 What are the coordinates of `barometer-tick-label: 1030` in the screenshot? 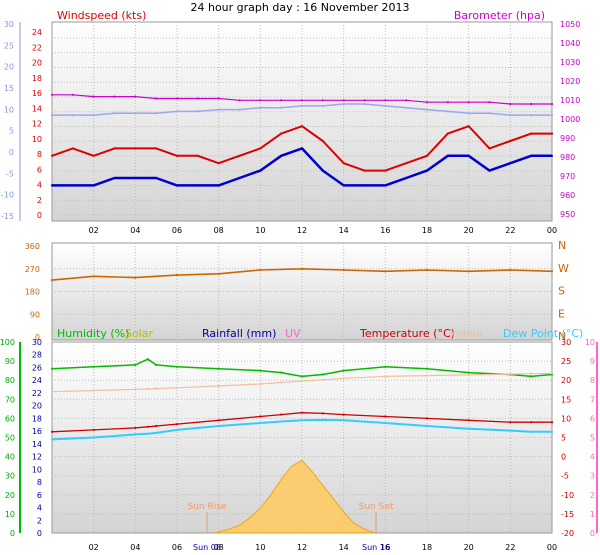 It's located at (570, 62).